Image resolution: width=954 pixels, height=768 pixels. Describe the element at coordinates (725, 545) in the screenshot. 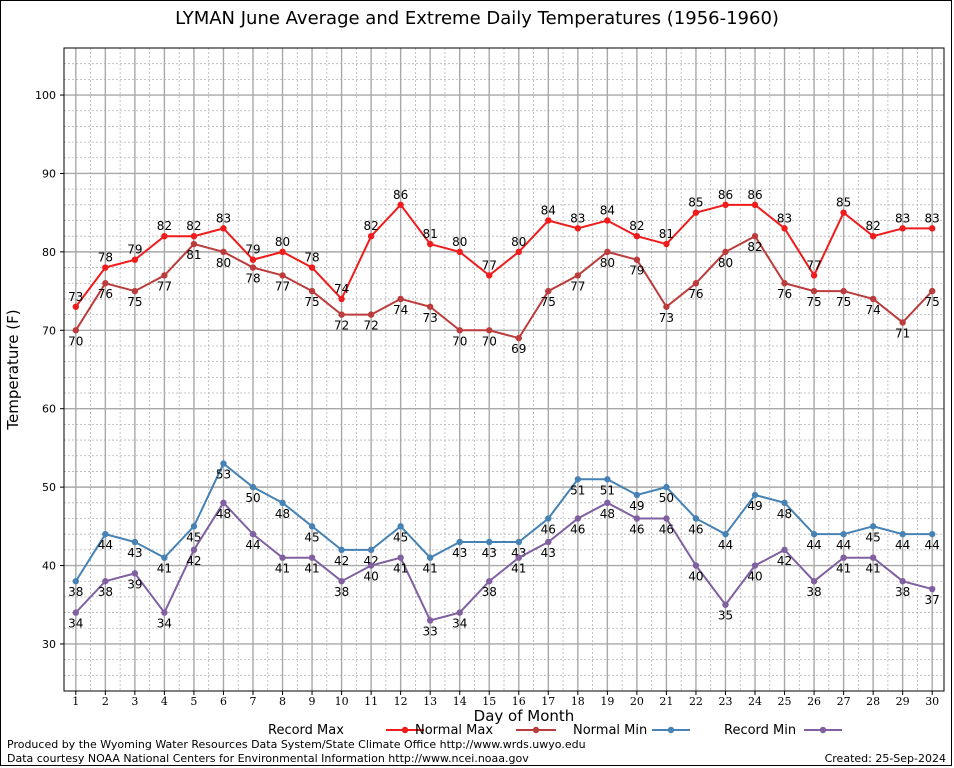

I see `data-label: 44` at that location.